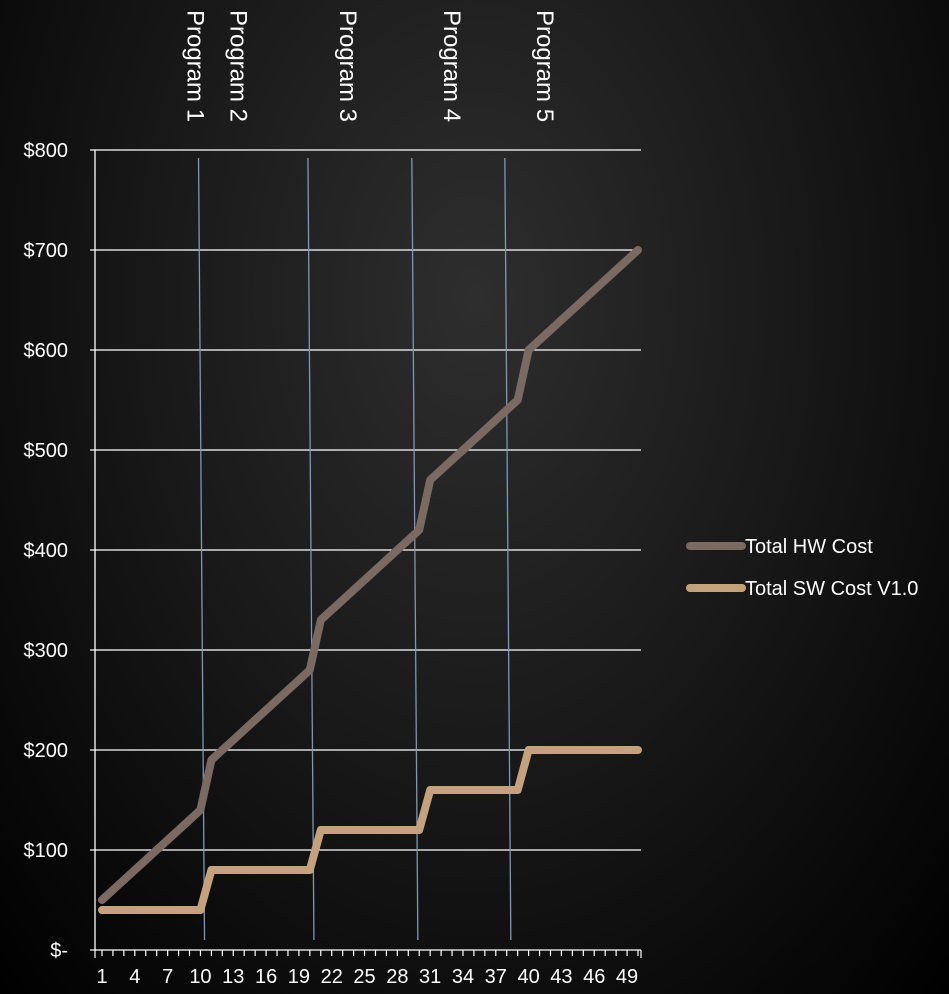 This screenshot has width=949, height=994. Describe the element at coordinates (370, 830) in the screenshot. I see `series-line` at that location.